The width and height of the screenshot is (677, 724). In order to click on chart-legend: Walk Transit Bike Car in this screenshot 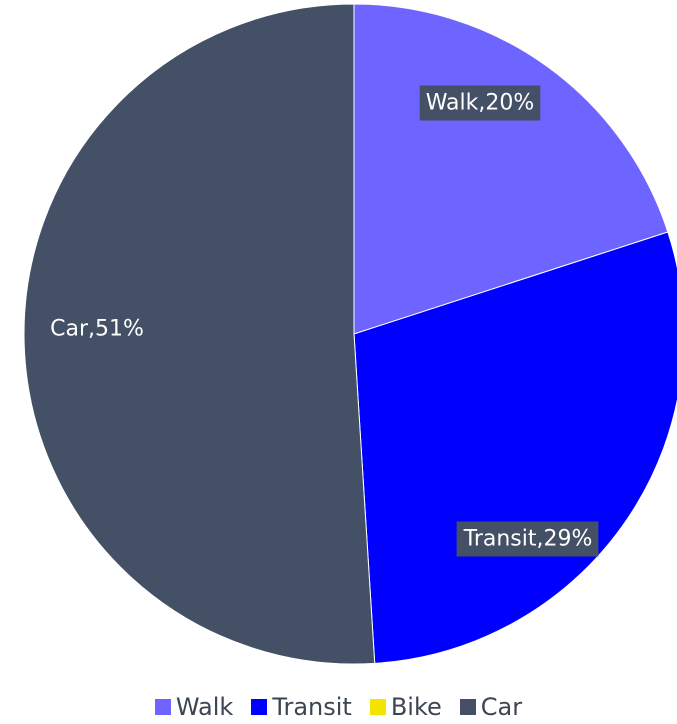, I will do `click(338, 707)`.